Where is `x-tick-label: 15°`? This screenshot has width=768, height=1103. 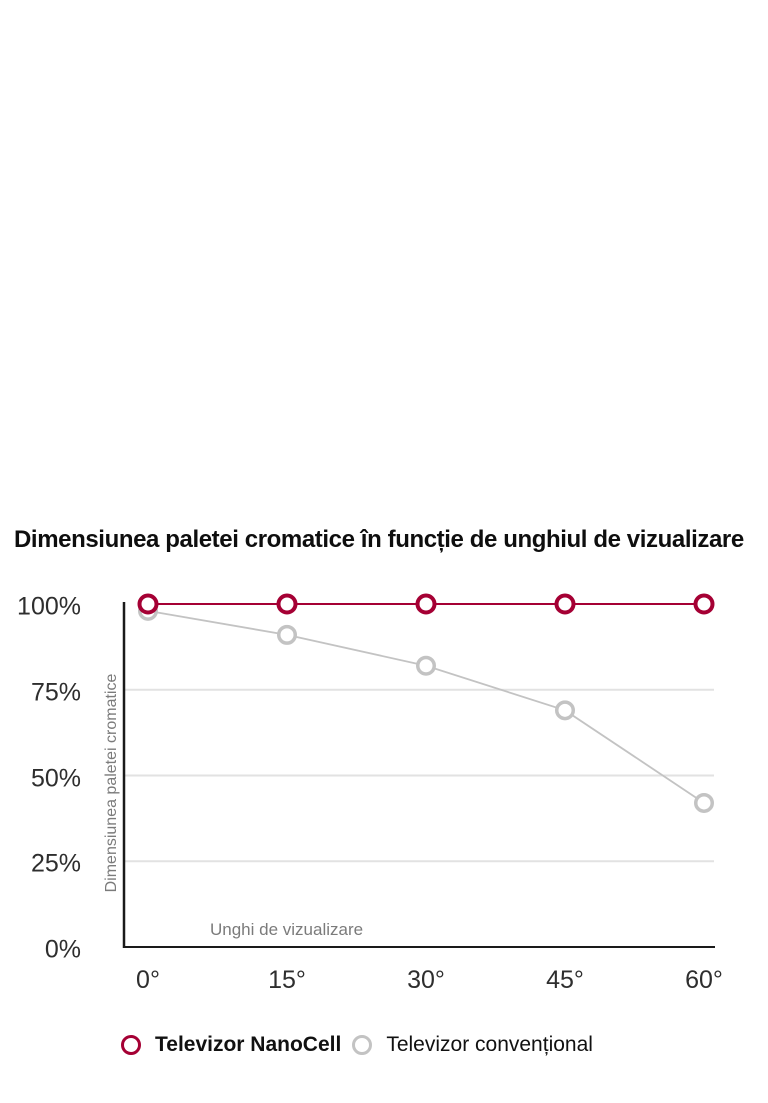
x-tick-label: 15° is located at coordinates (287, 980).